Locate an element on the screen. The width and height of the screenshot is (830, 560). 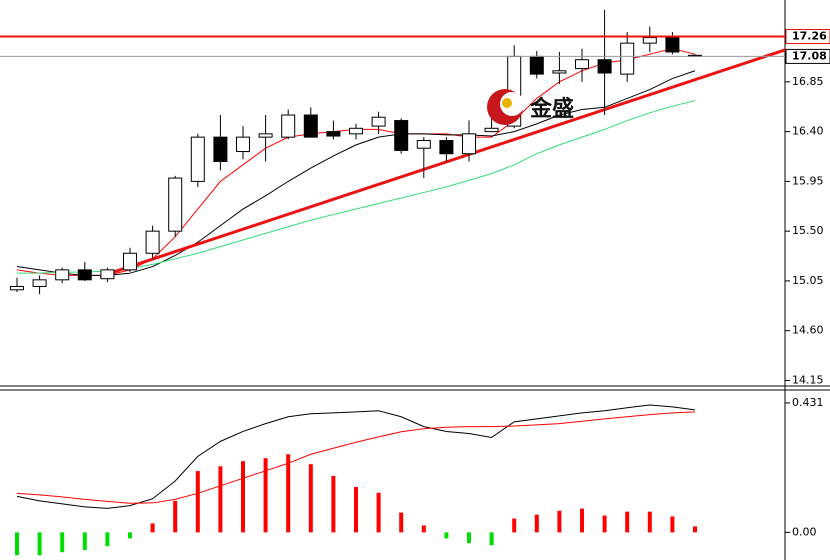
watermark: 金盛 is located at coordinates (551, 109).